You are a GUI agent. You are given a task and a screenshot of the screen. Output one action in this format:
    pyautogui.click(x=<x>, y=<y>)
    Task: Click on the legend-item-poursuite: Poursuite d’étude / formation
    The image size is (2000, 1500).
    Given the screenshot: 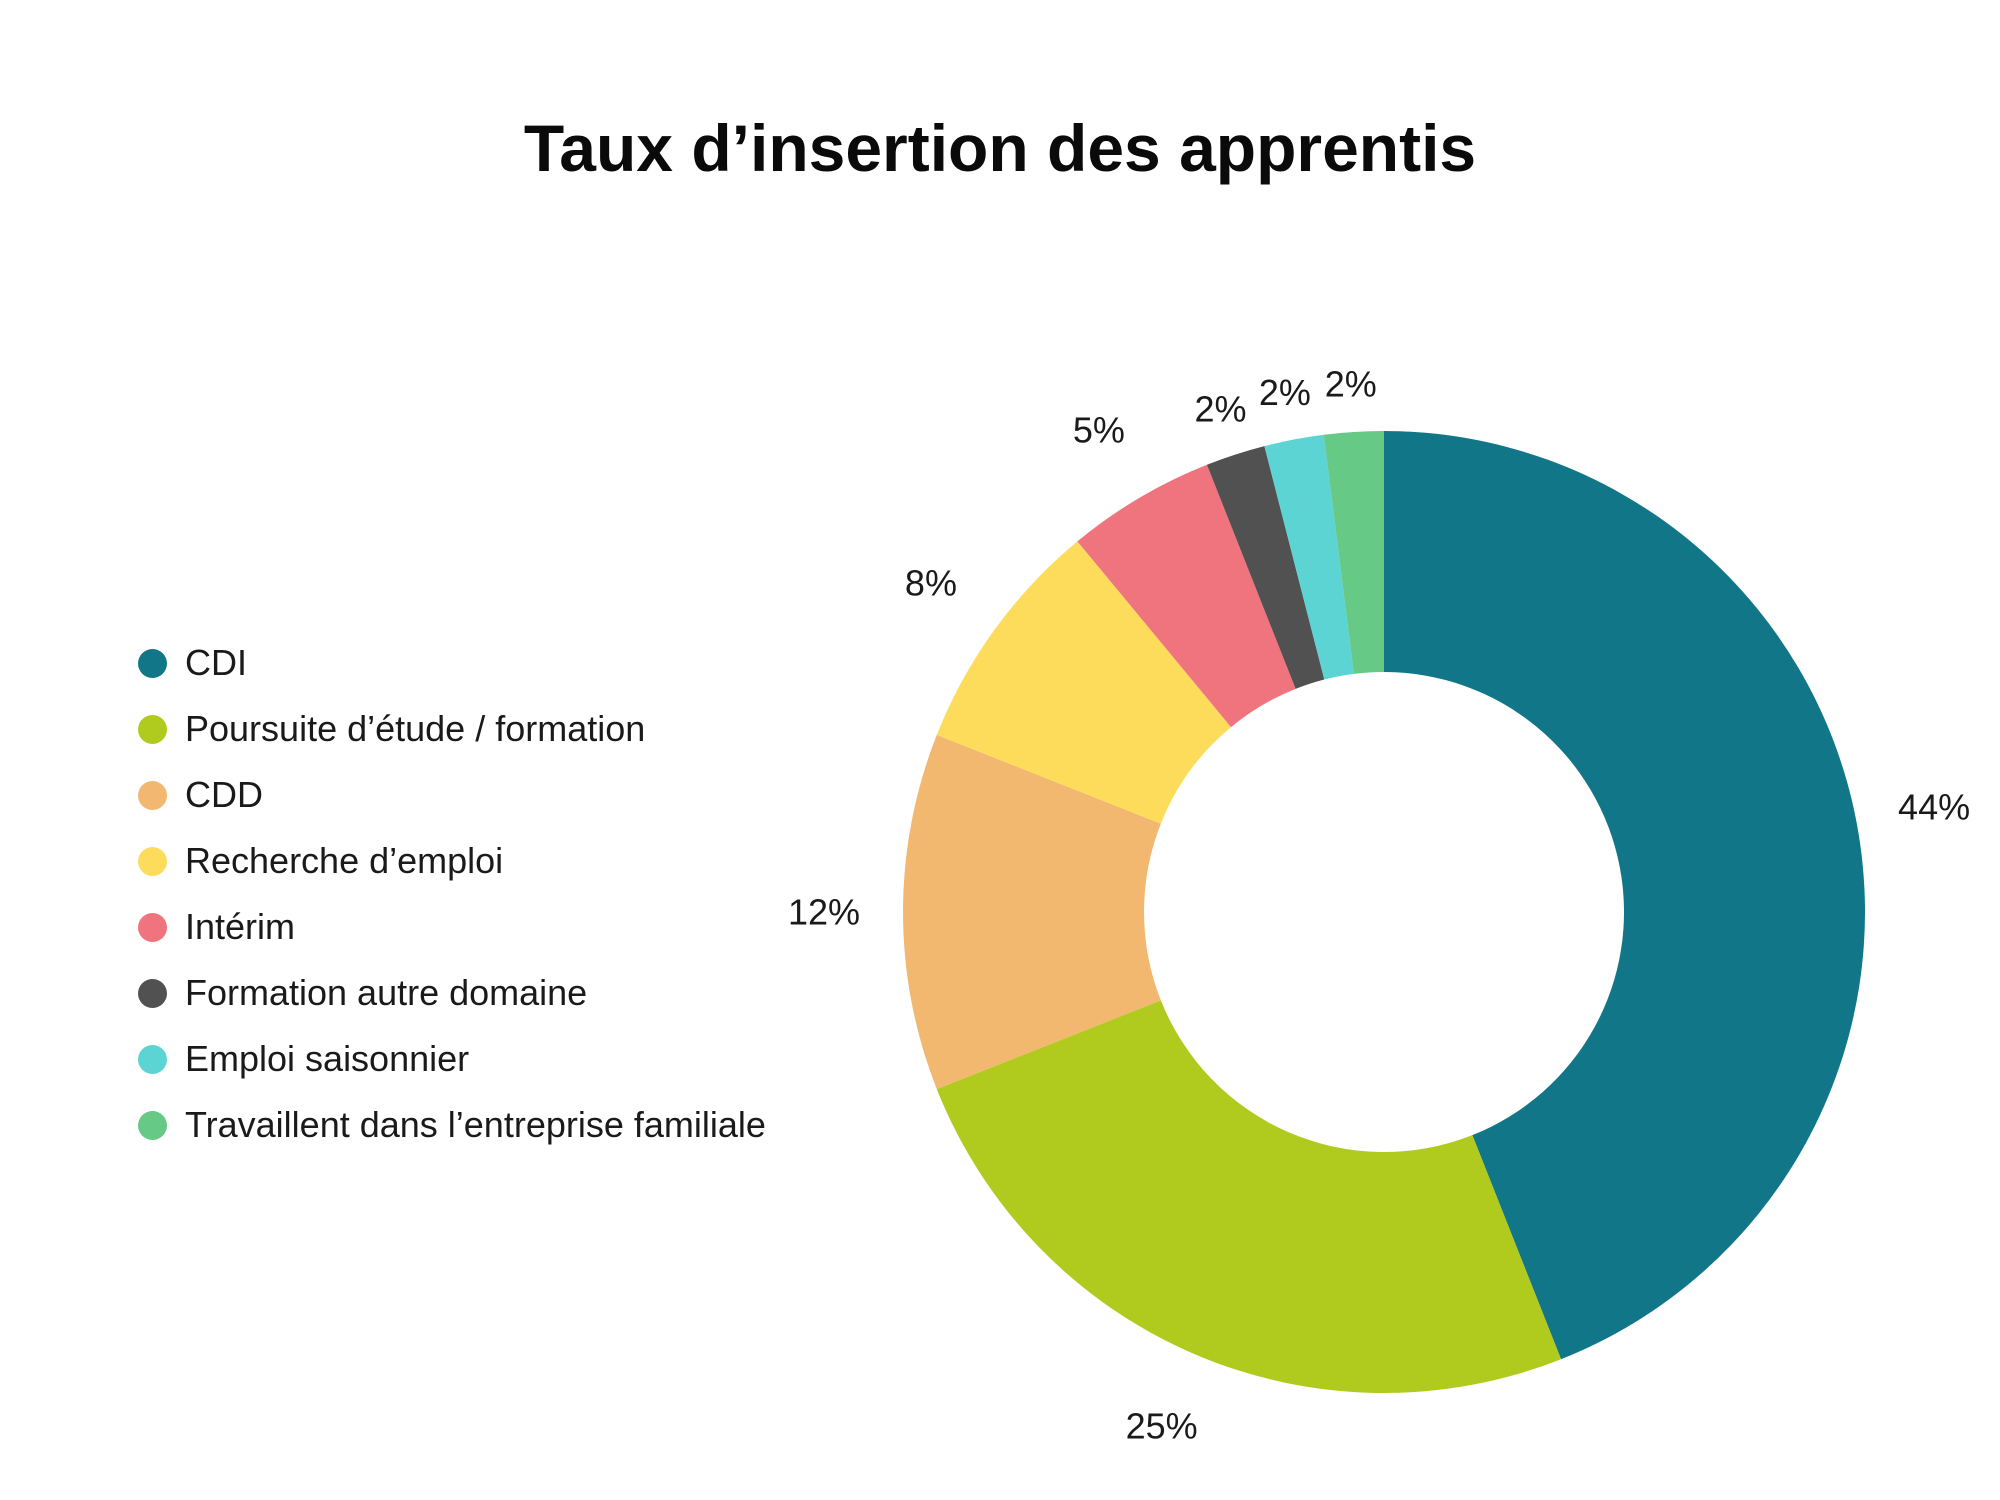 What is the action you would take?
    pyautogui.click(x=452, y=729)
    